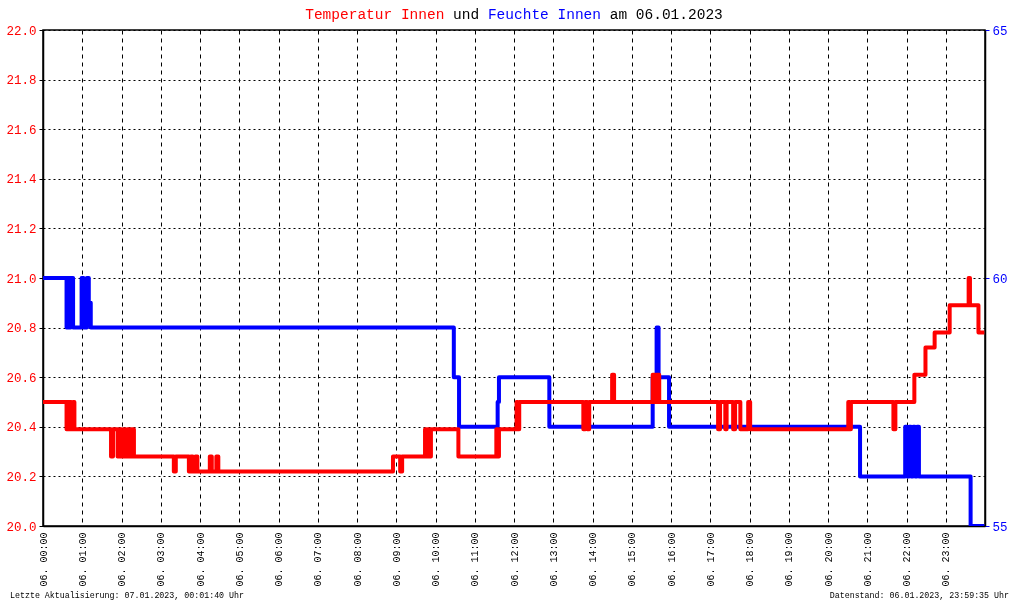  What do you see at coordinates (593, 559) in the screenshot?
I see `x-tick-label: 06. 14:00` at bounding box center [593, 559].